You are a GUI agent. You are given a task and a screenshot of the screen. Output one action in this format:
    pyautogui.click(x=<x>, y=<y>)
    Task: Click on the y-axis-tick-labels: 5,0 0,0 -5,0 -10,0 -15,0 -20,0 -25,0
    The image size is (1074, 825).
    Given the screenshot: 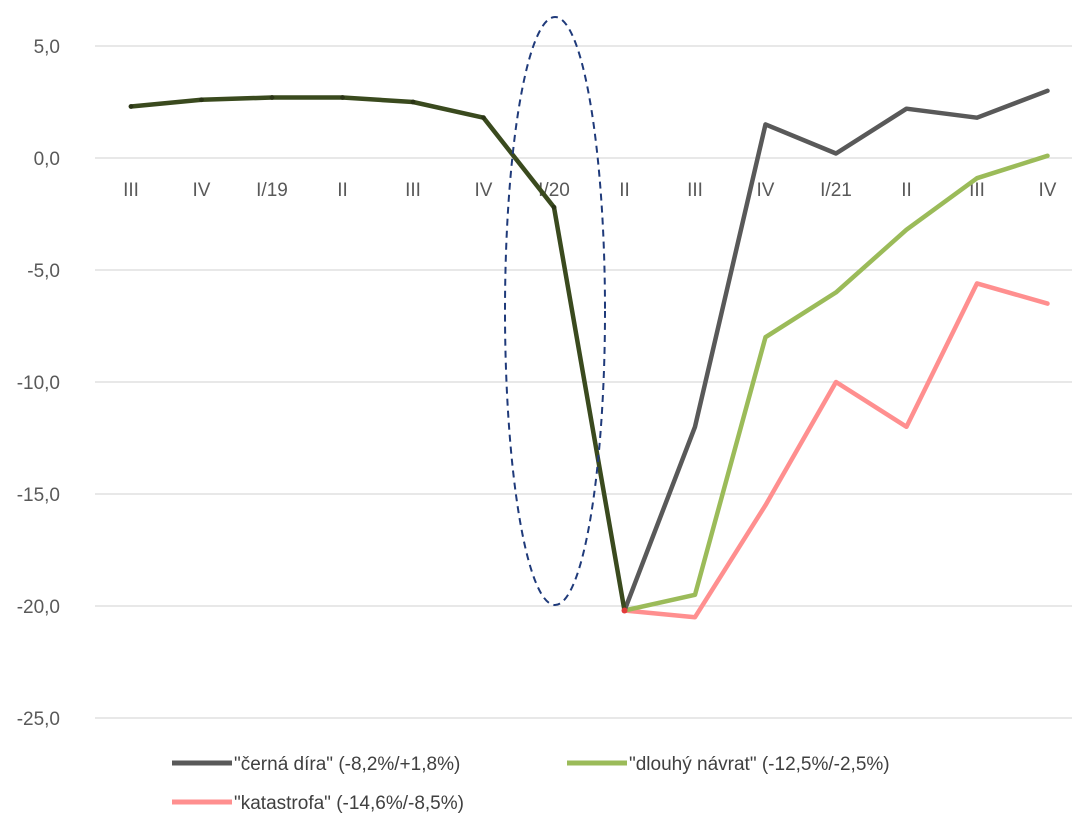 What is the action you would take?
    pyautogui.click(x=38, y=383)
    